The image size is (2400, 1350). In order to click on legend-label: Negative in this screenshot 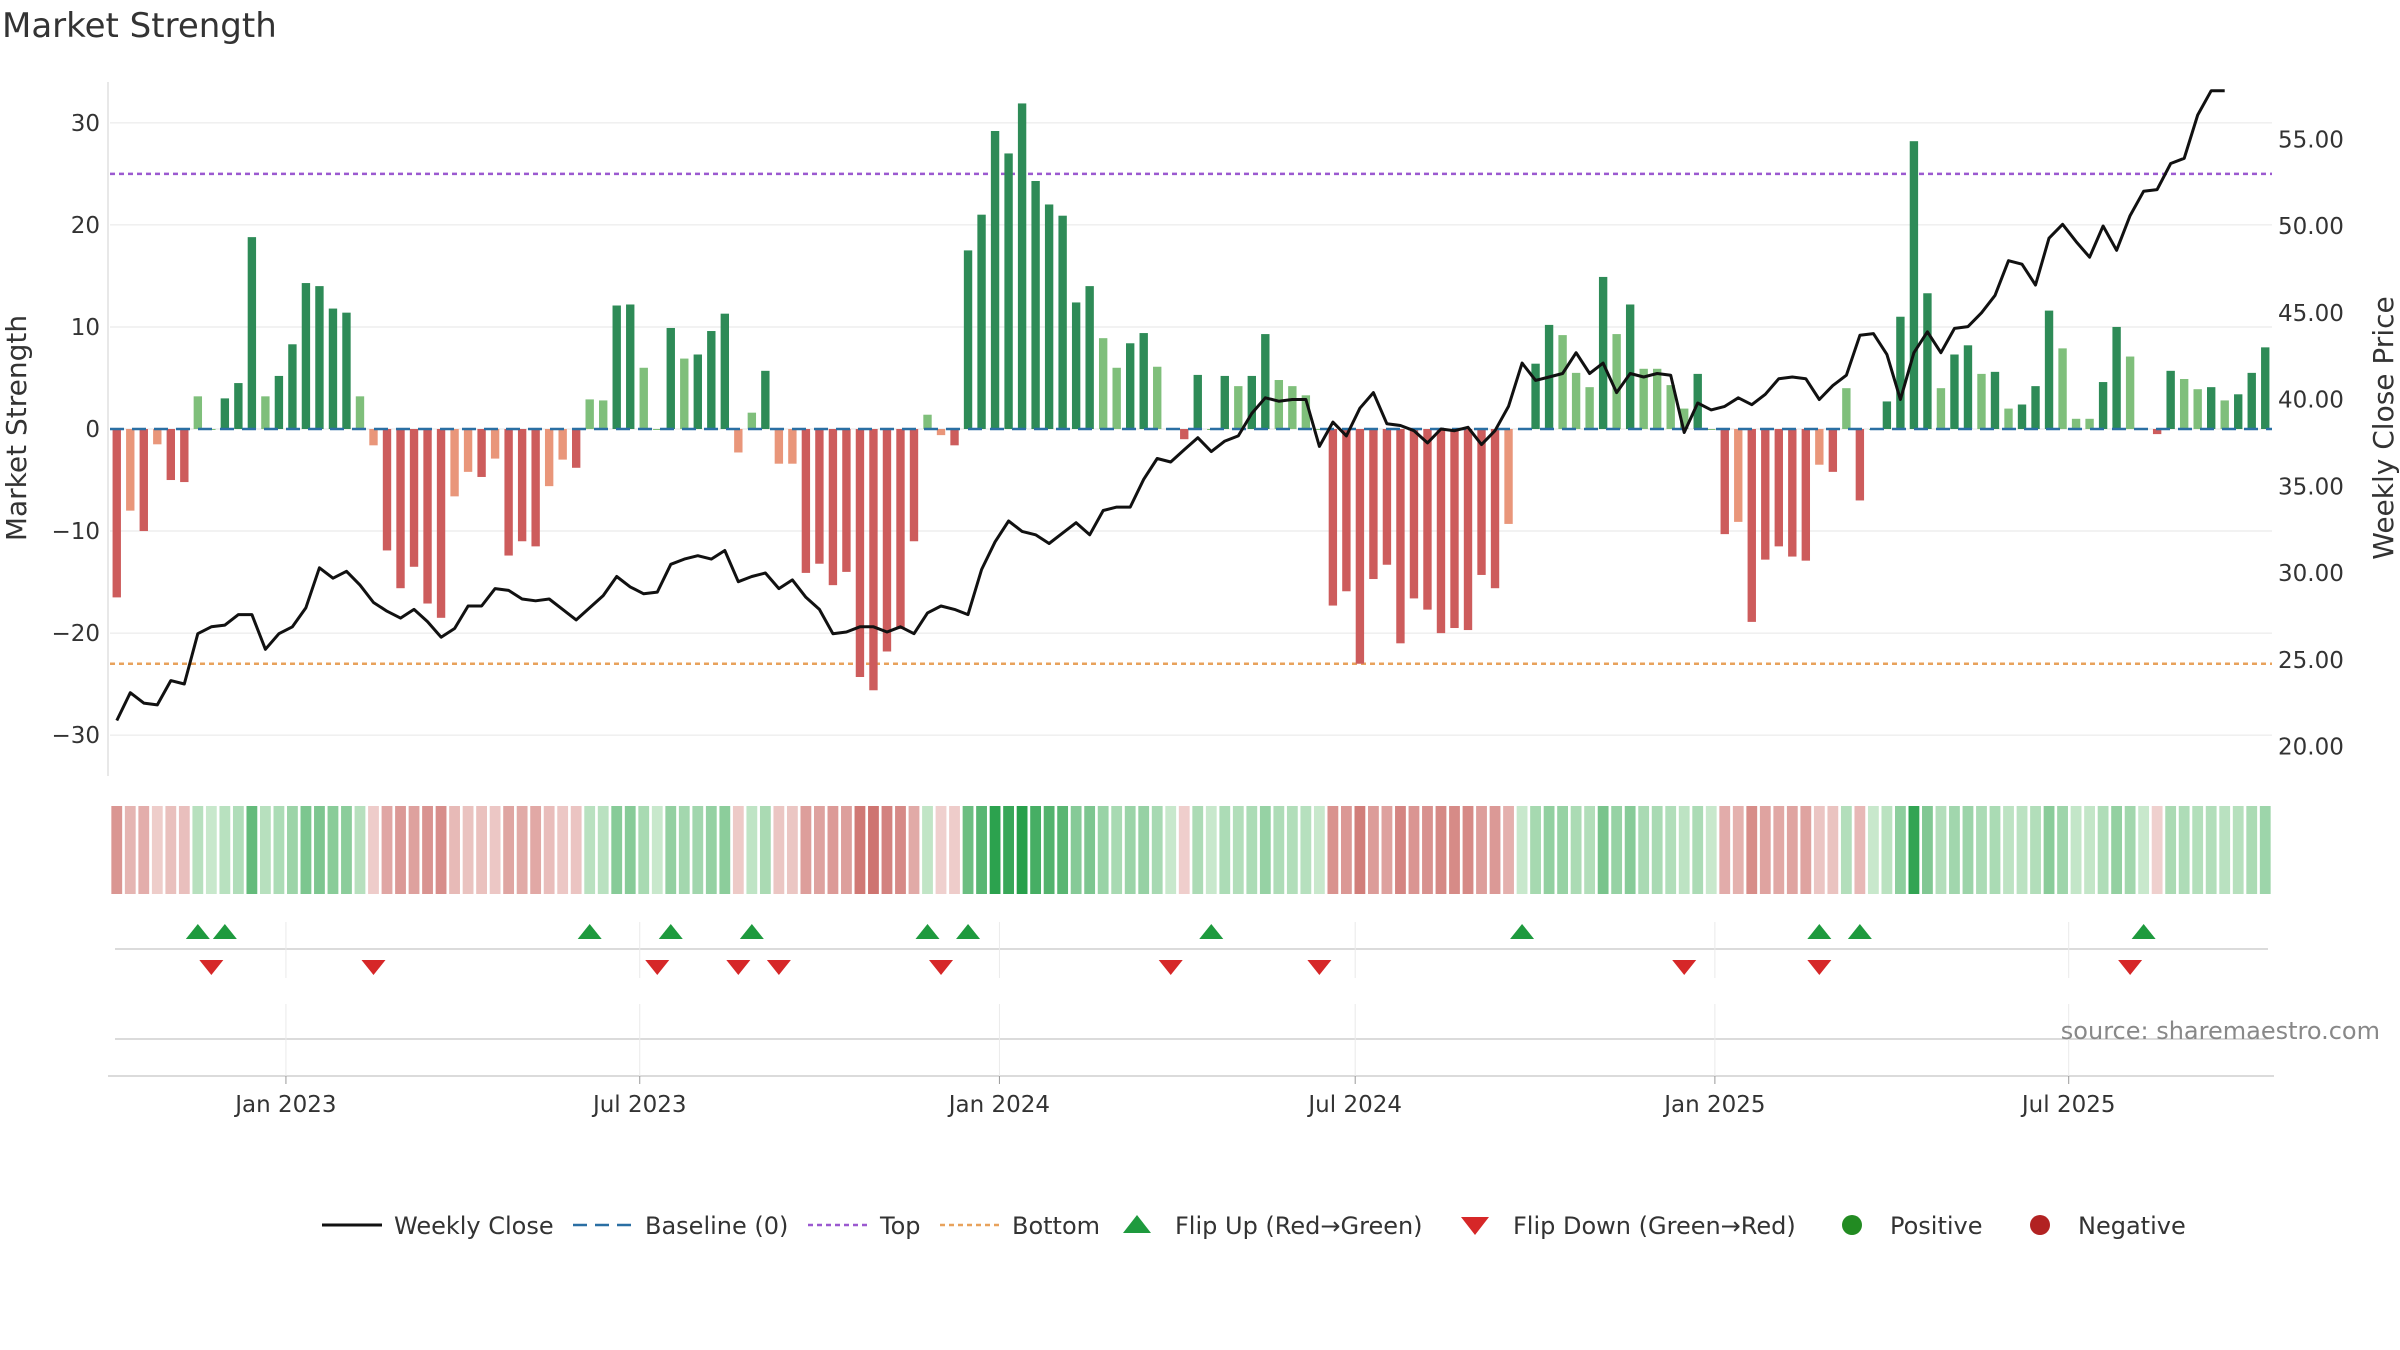, I will do `click(2132, 1226)`.